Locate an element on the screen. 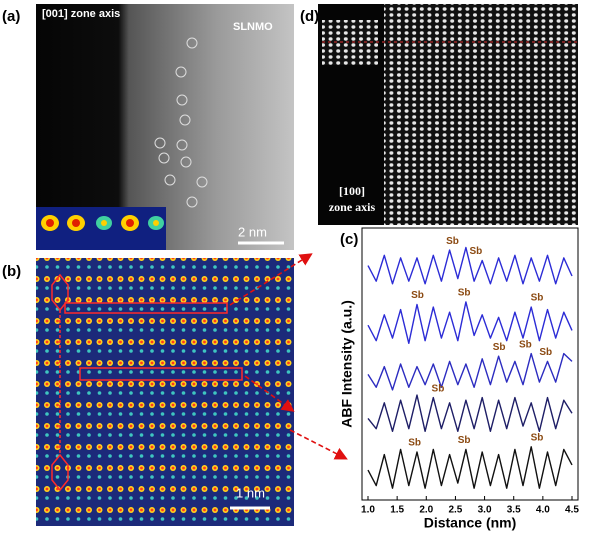 The image size is (600, 535). panel-label: (b) is located at coordinates (11, 271).